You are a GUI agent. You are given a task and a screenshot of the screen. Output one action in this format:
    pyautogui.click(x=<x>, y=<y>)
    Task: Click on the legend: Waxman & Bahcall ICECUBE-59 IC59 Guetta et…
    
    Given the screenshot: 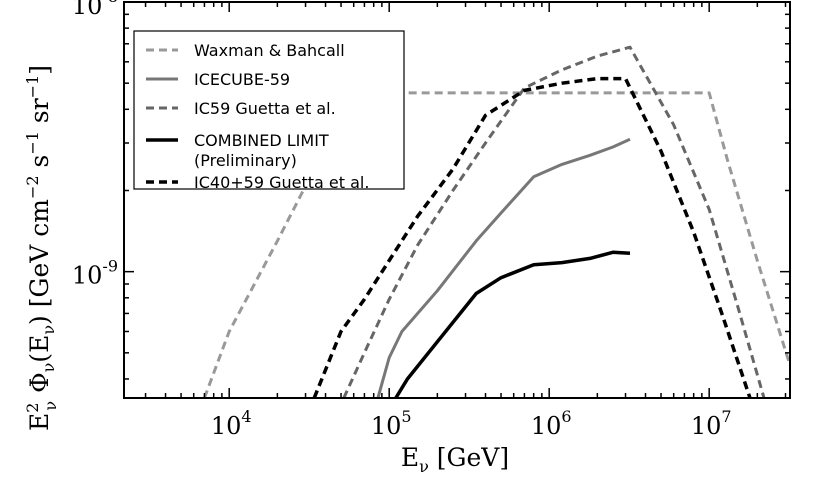 What is the action you would take?
    pyautogui.click(x=269, y=111)
    